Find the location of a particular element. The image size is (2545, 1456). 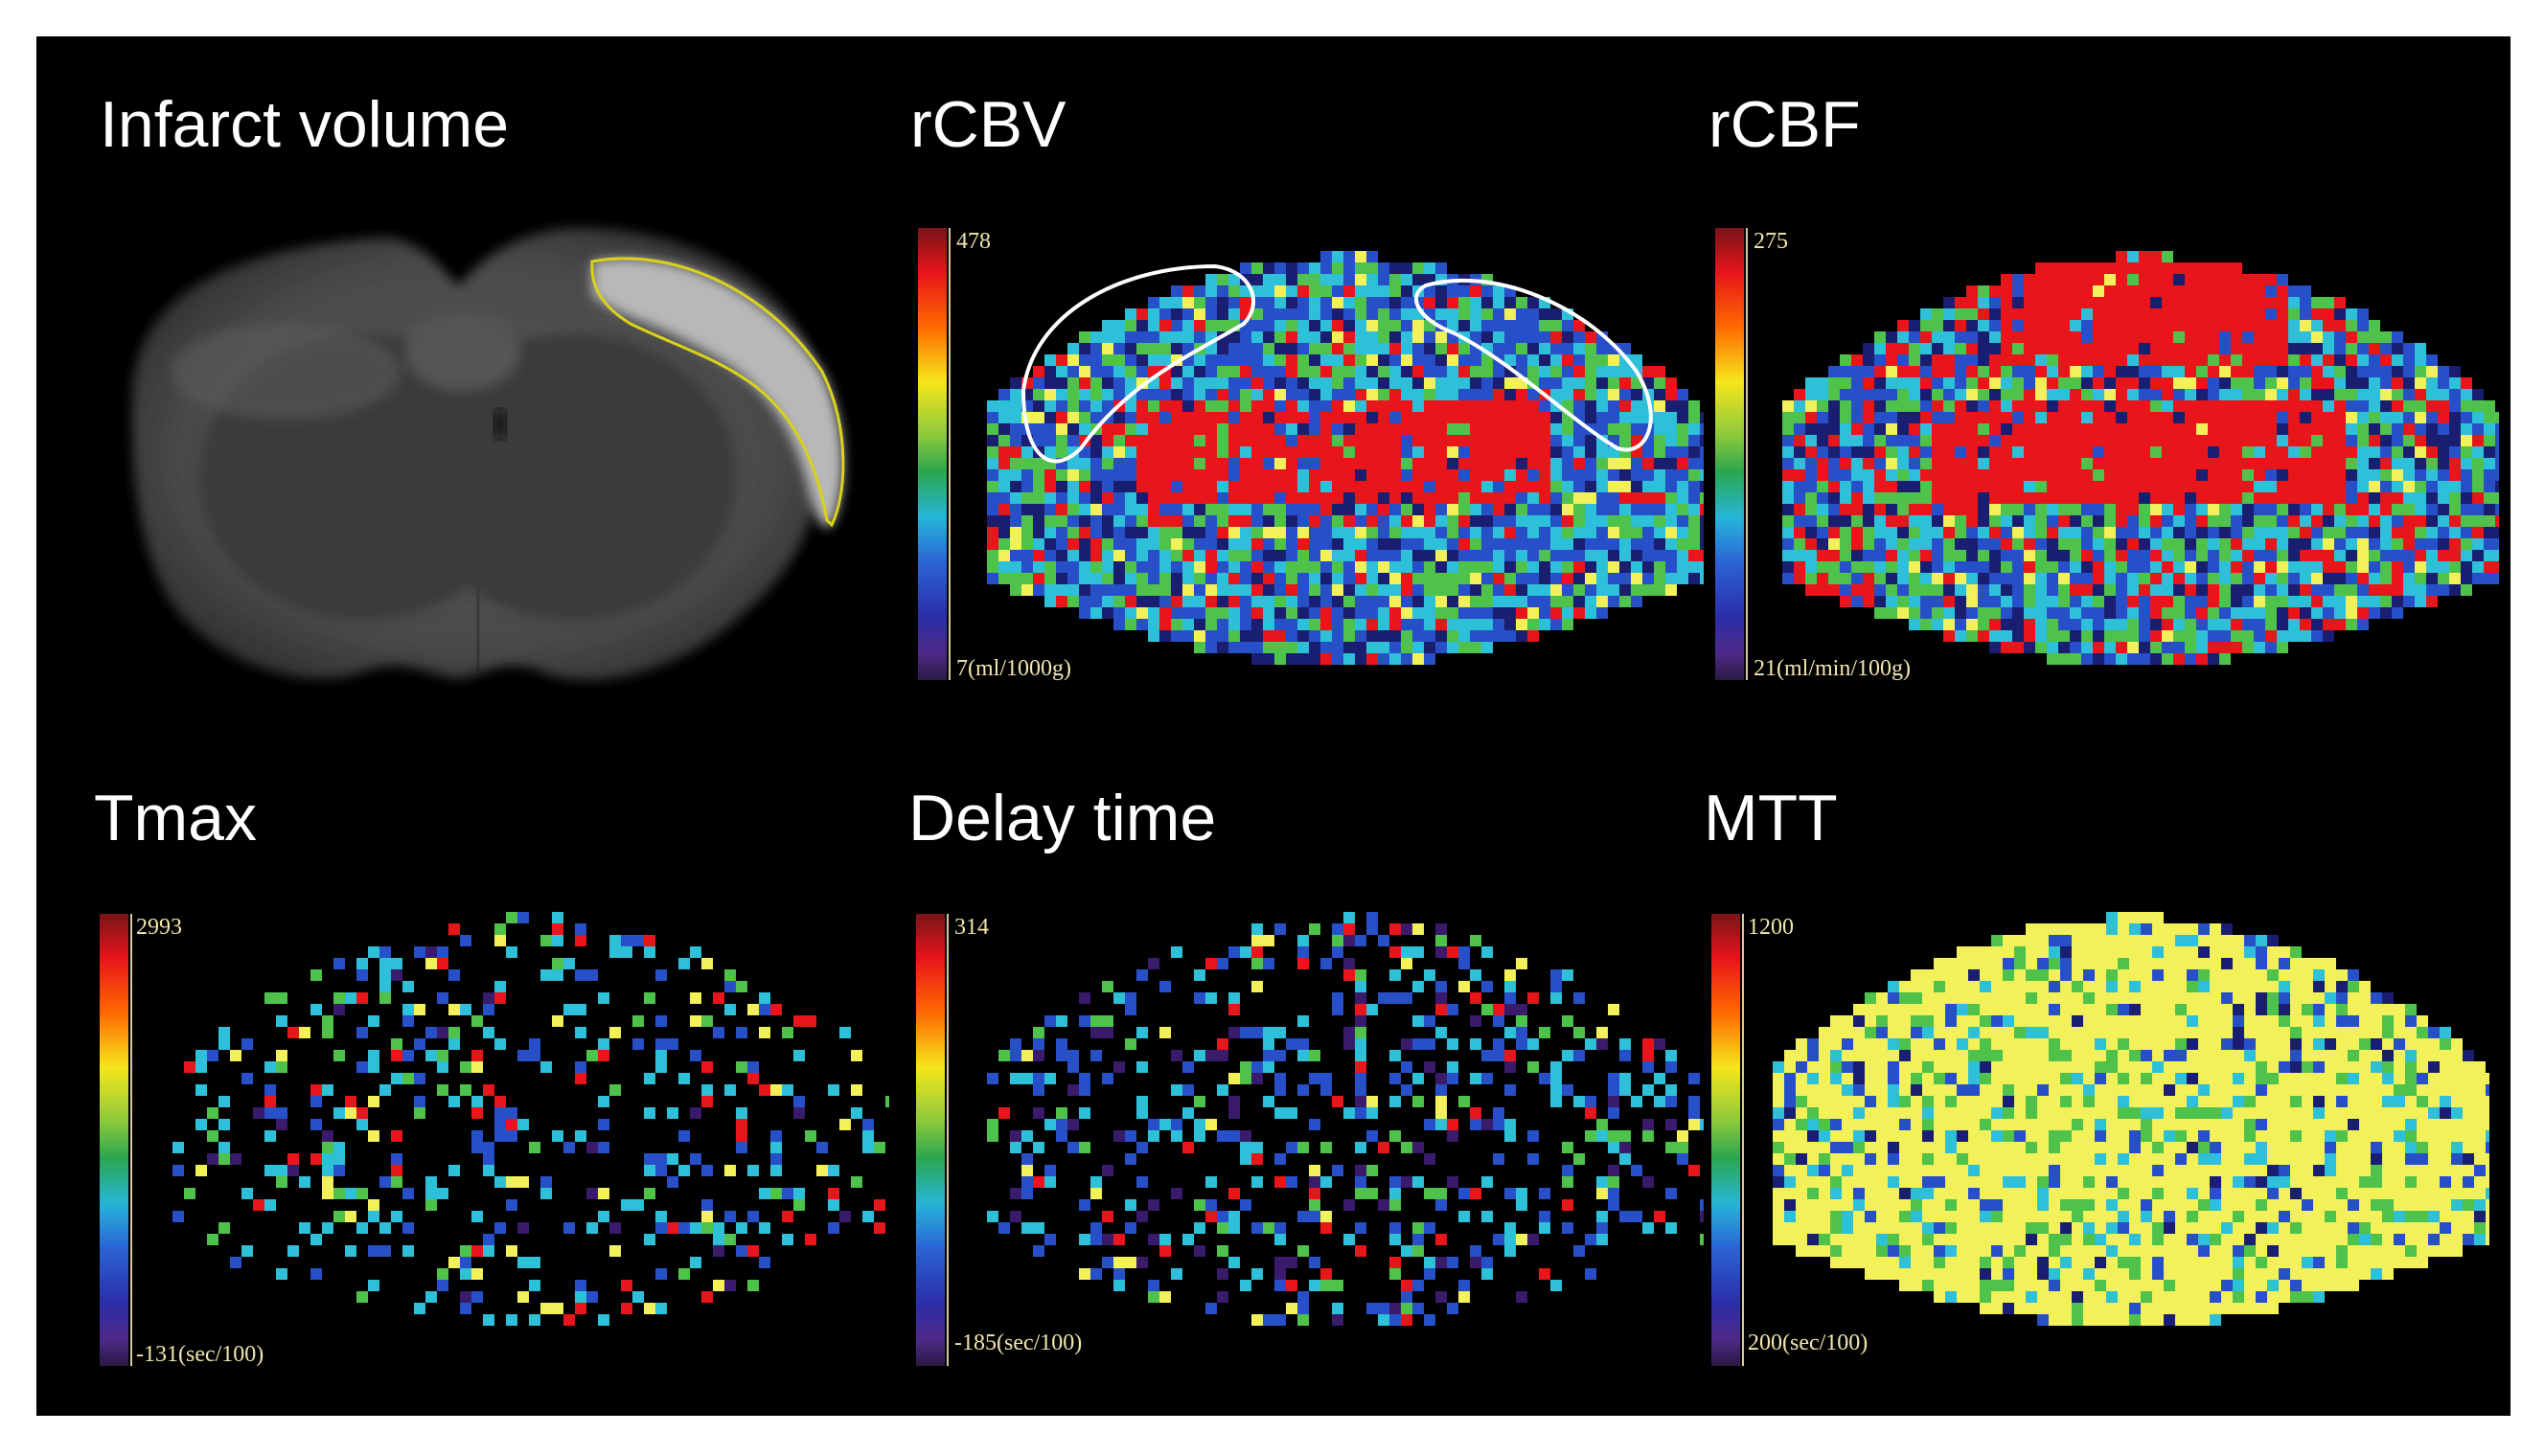

rcbf-perfusion-map is located at coordinates (2140, 458).